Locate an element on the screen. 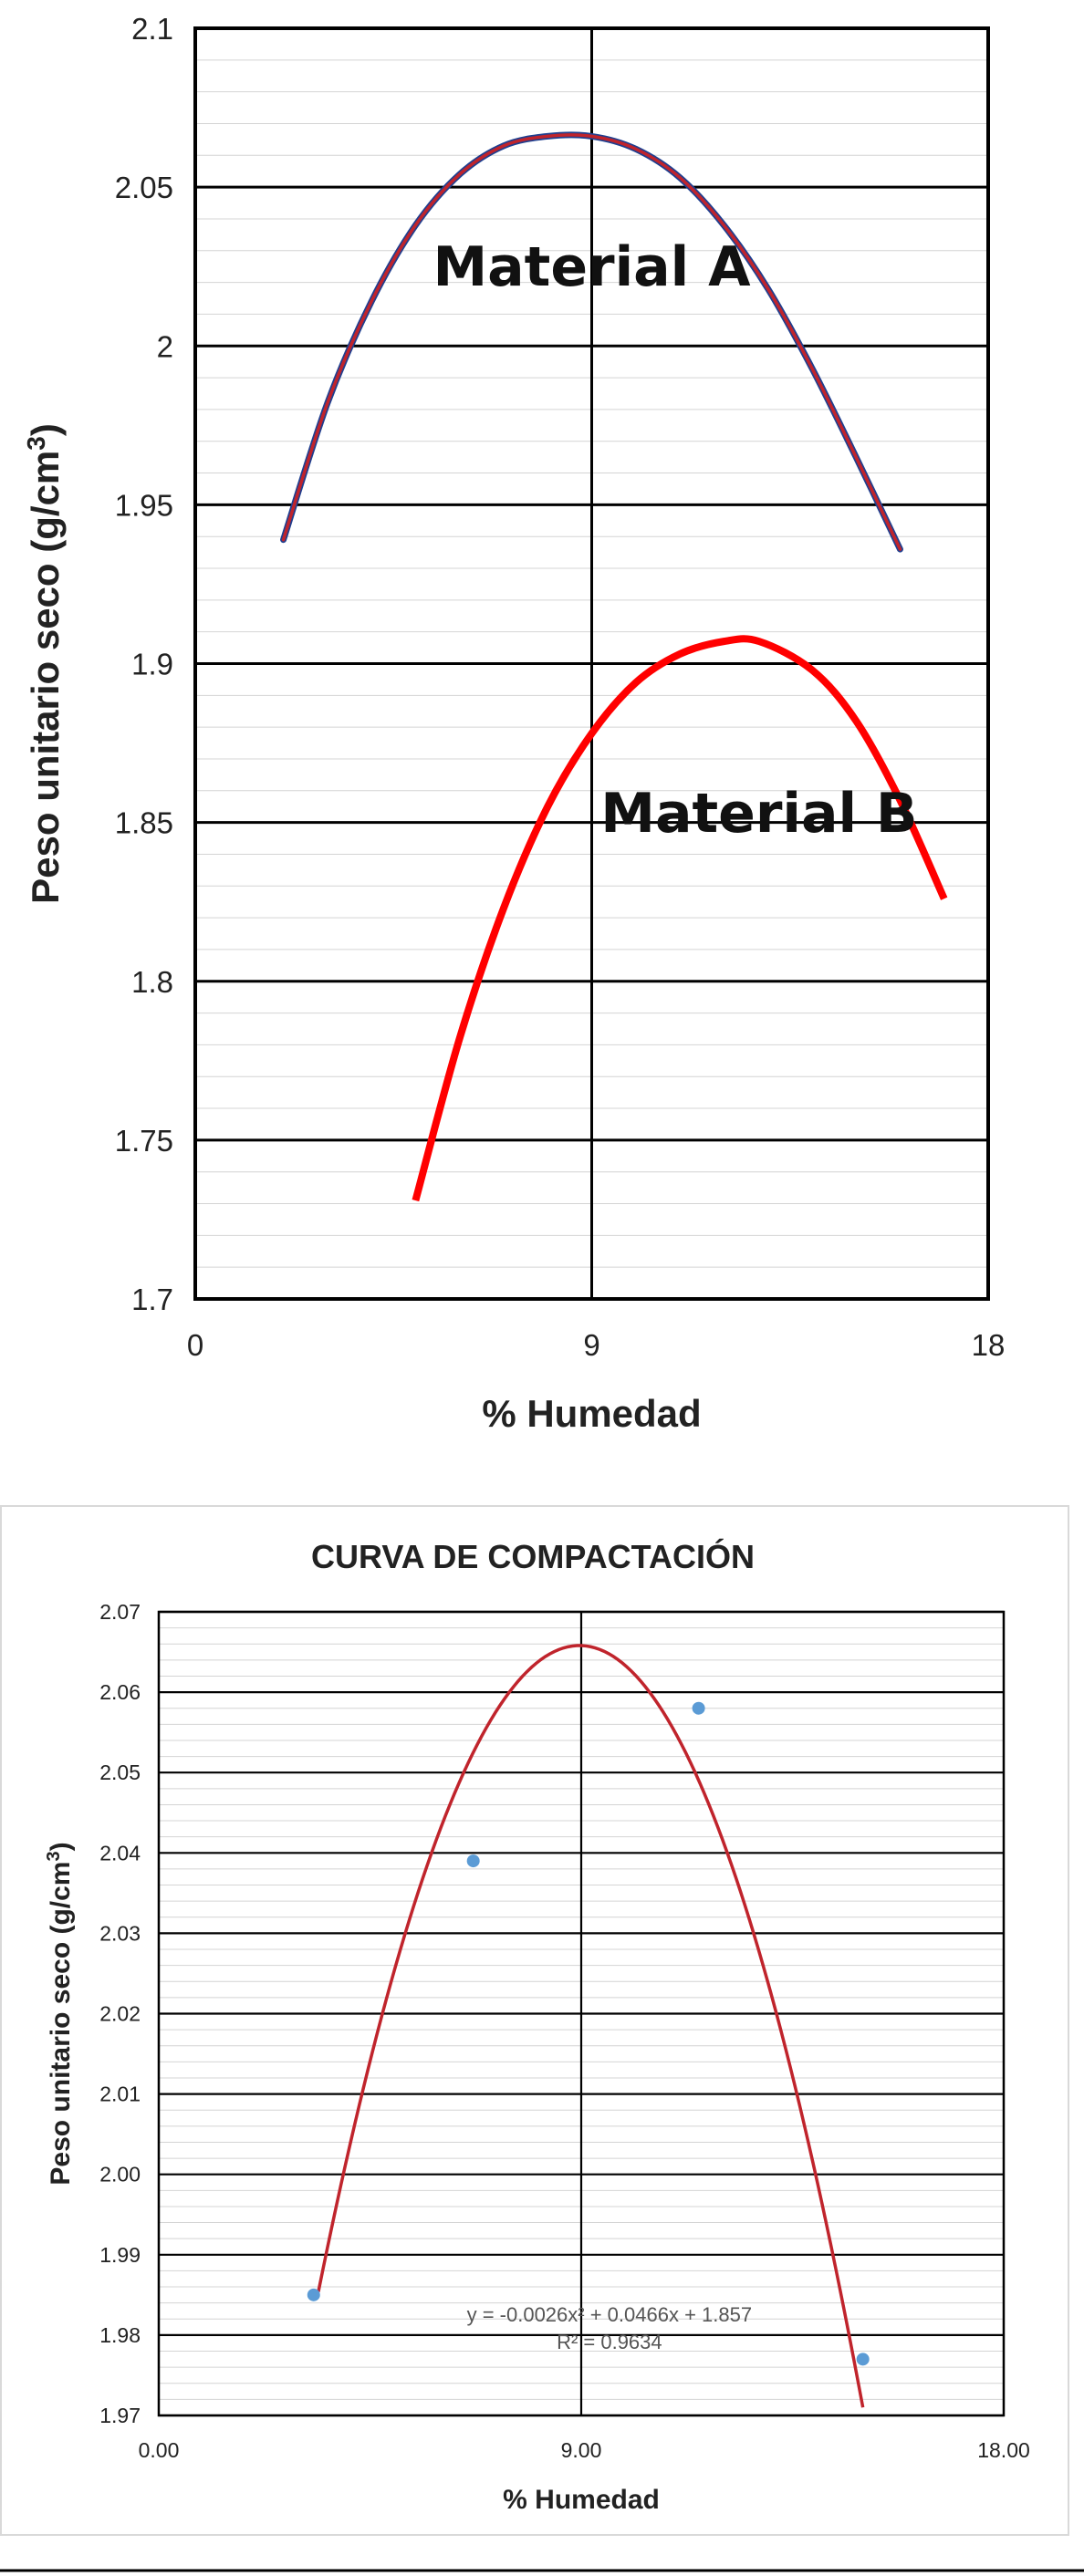 This screenshot has height=2576, width=1084. y-tick-label: 1.97 is located at coordinates (120, 2415).